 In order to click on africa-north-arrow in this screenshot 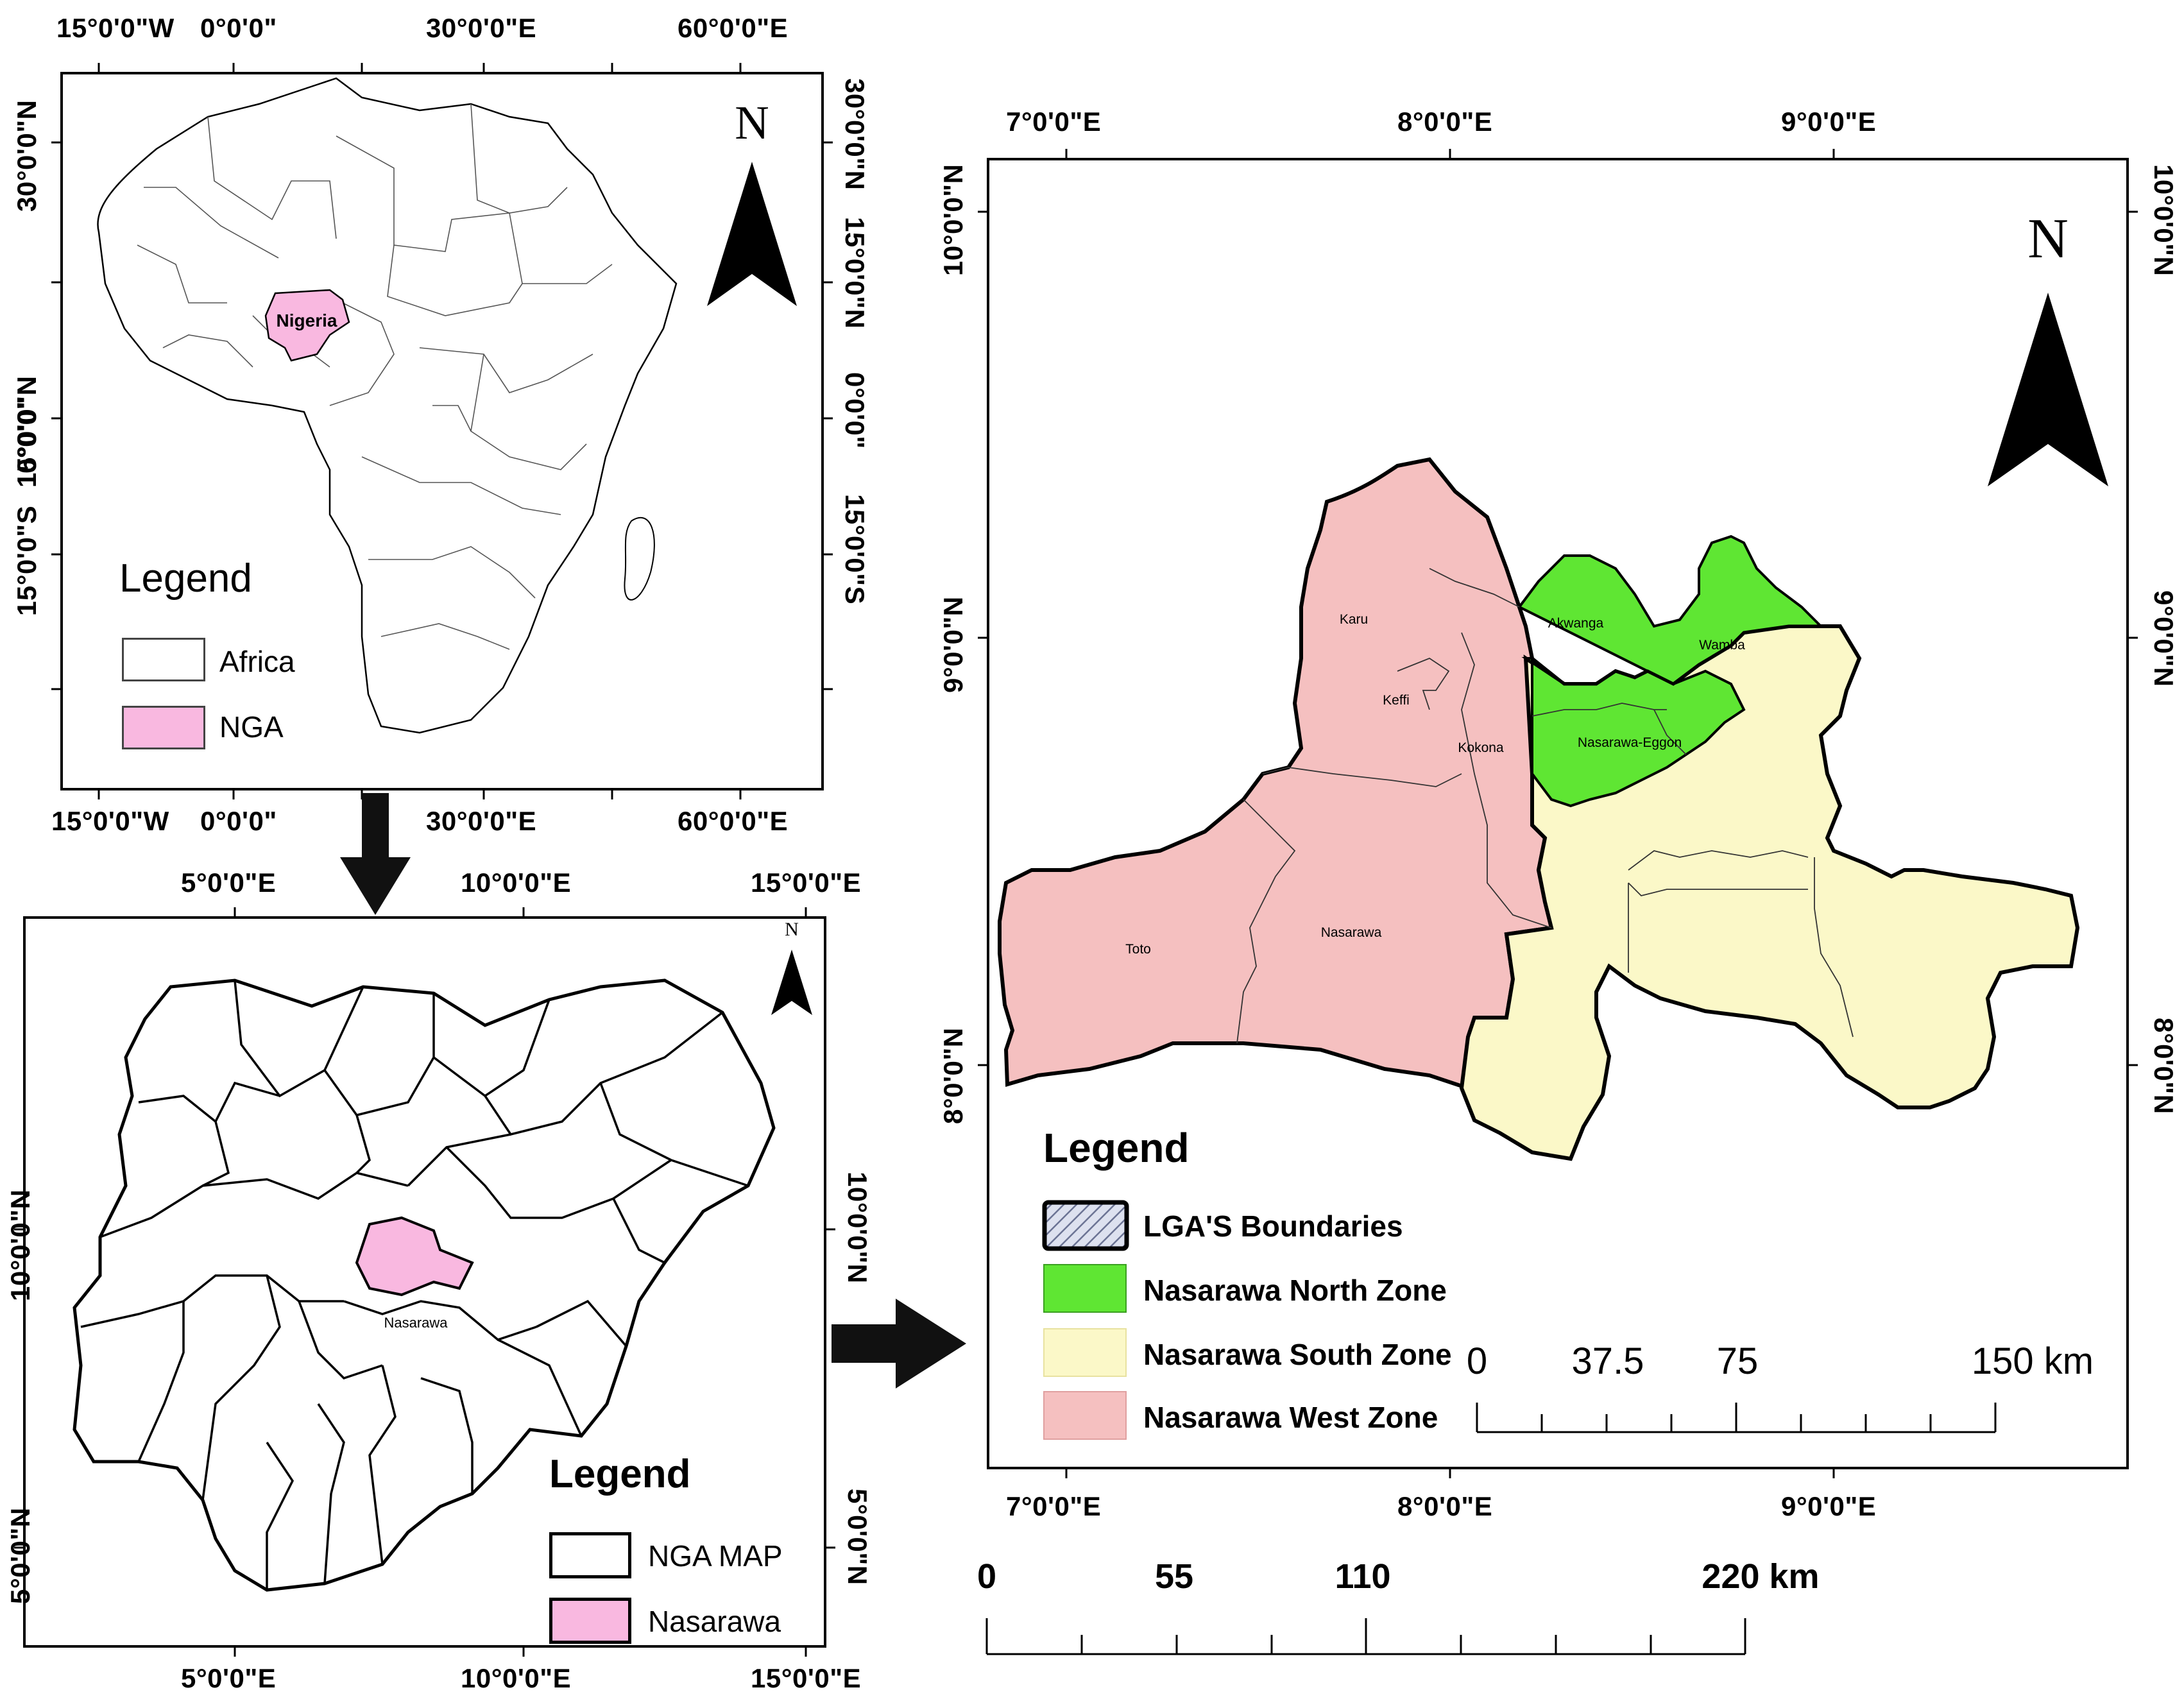, I will do `click(752, 234)`.